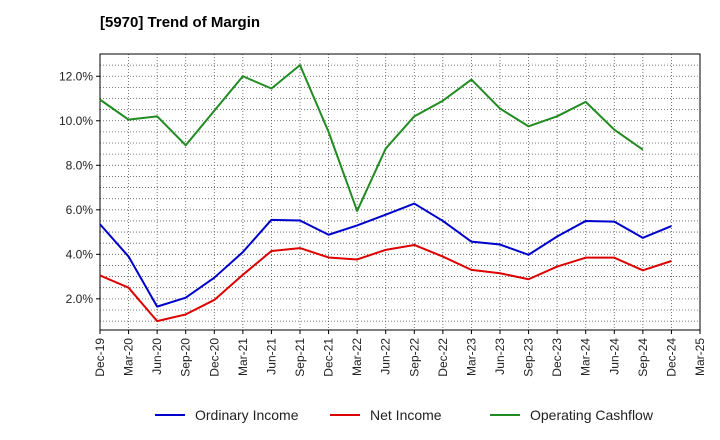 The width and height of the screenshot is (720, 440). I want to click on x-tick-label: Sep-20, so click(186, 357).